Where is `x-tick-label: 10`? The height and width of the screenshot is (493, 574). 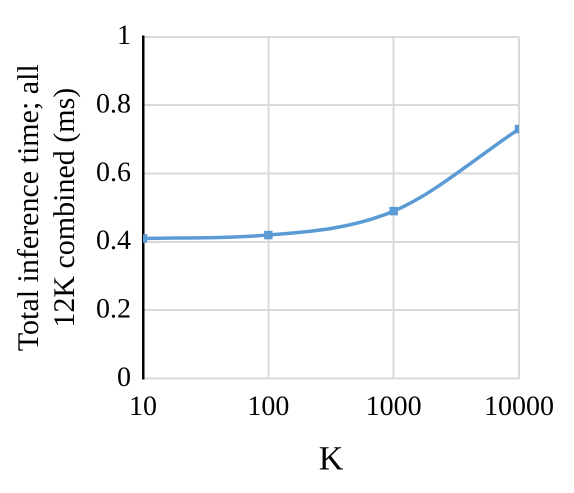 x-tick-label: 10 is located at coordinates (143, 406).